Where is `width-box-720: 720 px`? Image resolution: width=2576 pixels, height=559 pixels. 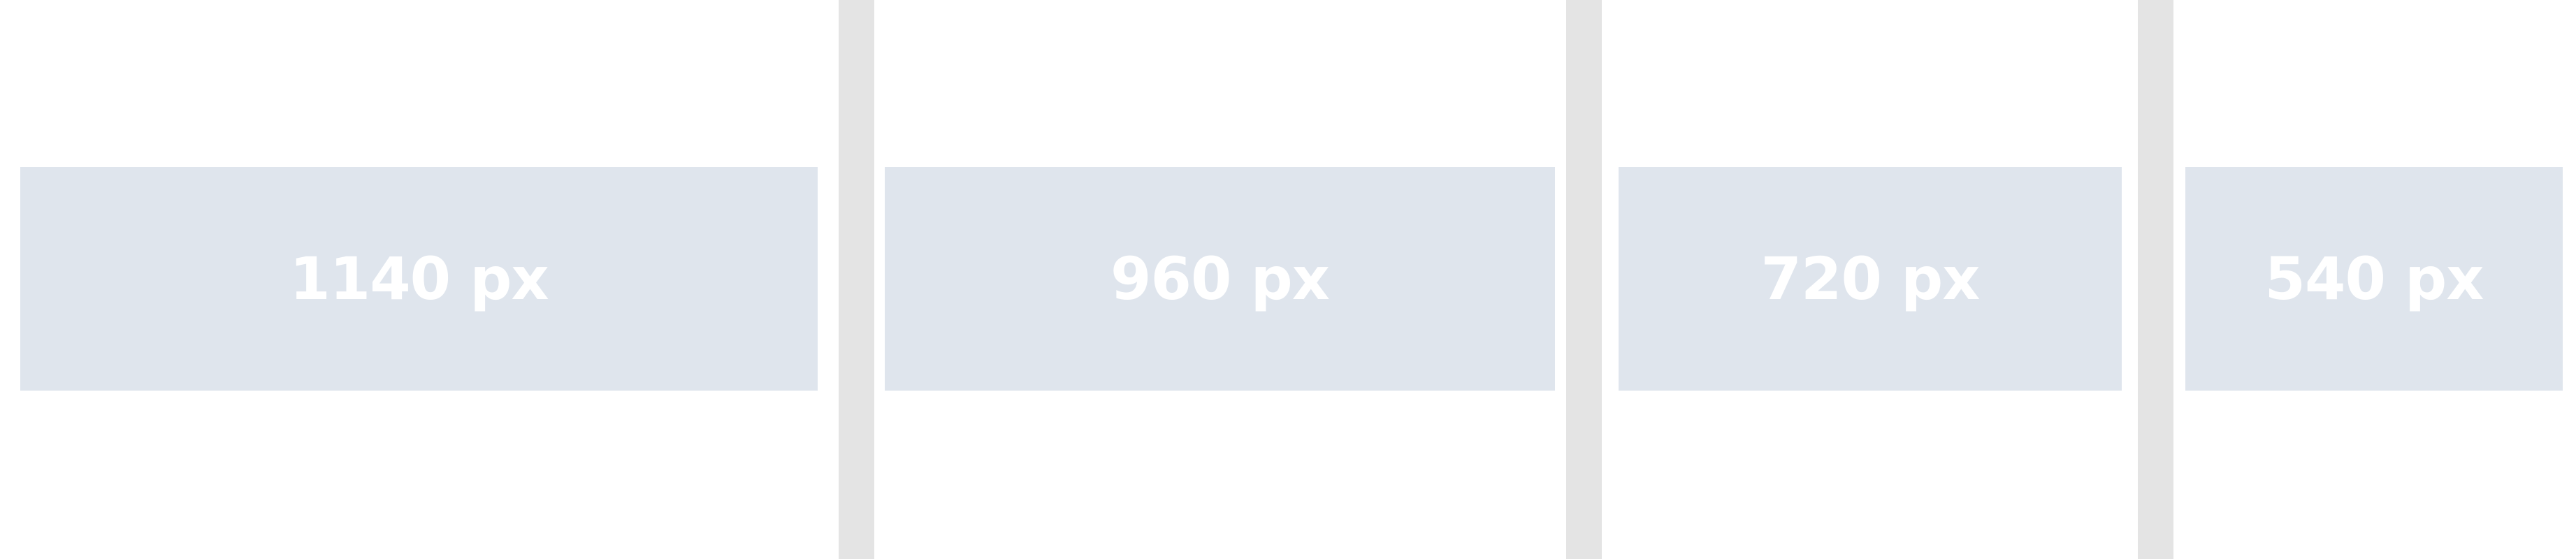 width-box-720: 720 px is located at coordinates (1871, 279).